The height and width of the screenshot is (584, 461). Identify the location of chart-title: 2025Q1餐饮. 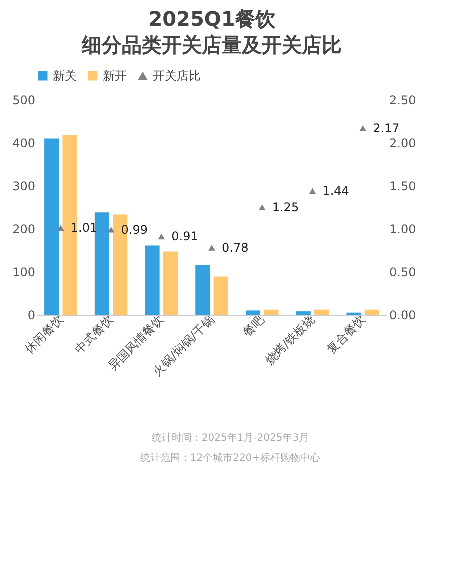
(212, 19).